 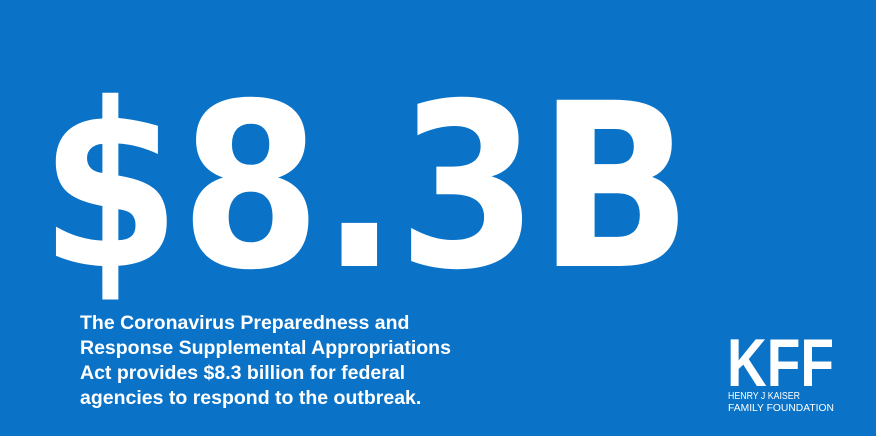 What do you see at coordinates (781, 408) in the screenshot?
I see `logo-line: FAMILY FOUNDATION` at bounding box center [781, 408].